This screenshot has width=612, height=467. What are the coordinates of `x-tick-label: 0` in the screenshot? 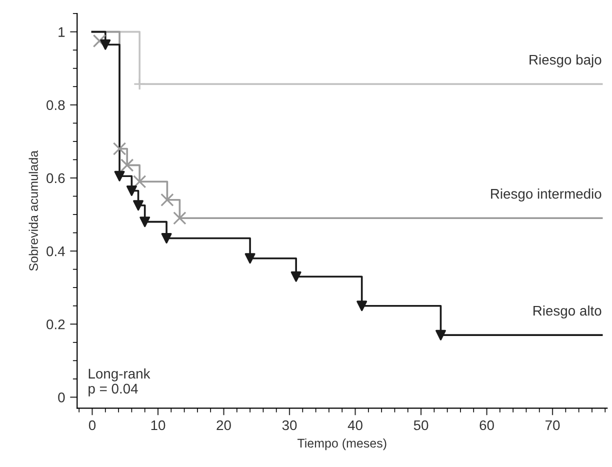 It's located at (92, 425).